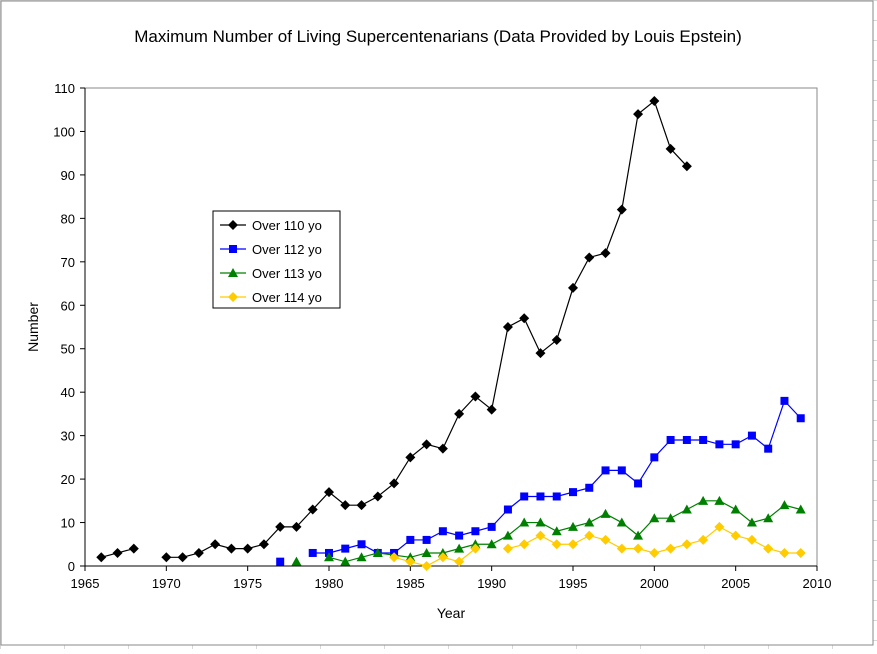 This screenshot has height=654, width=877. What do you see at coordinates (410, 583) in the screenshot?
I see `x-tick-label: 1985` at bounding box center [410, 583].